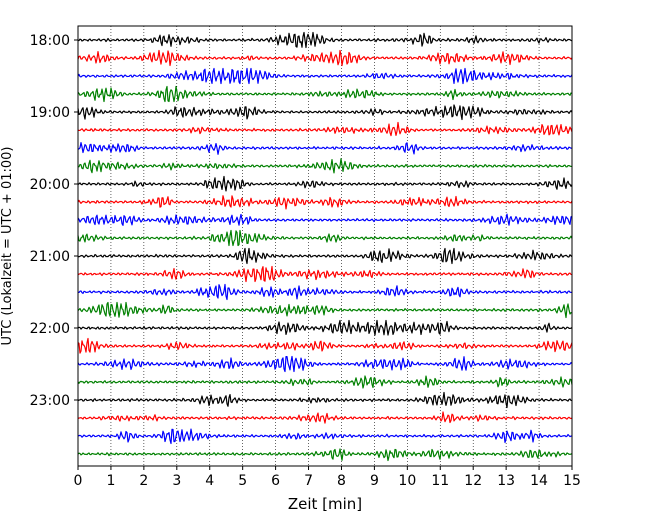  What do you see at coordinates (374, 481) in the screenshot?
I see `x-tick-label: 9` at bounding box center [374, 481].